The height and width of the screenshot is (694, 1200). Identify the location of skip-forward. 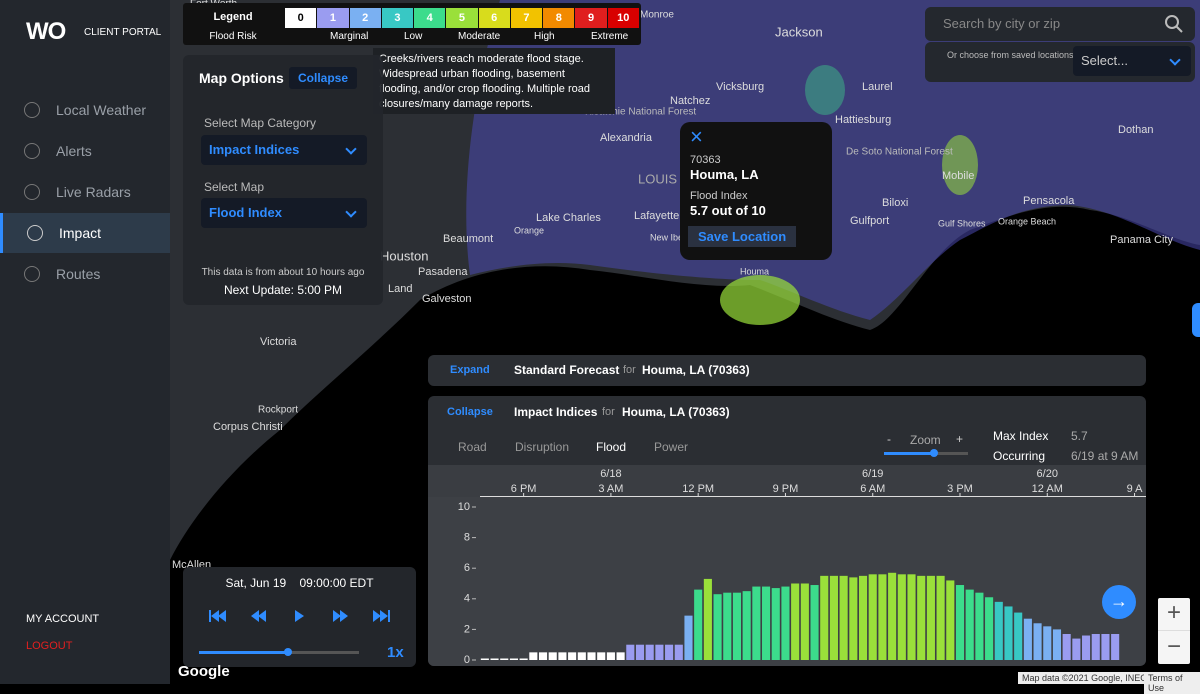
(381, 616).